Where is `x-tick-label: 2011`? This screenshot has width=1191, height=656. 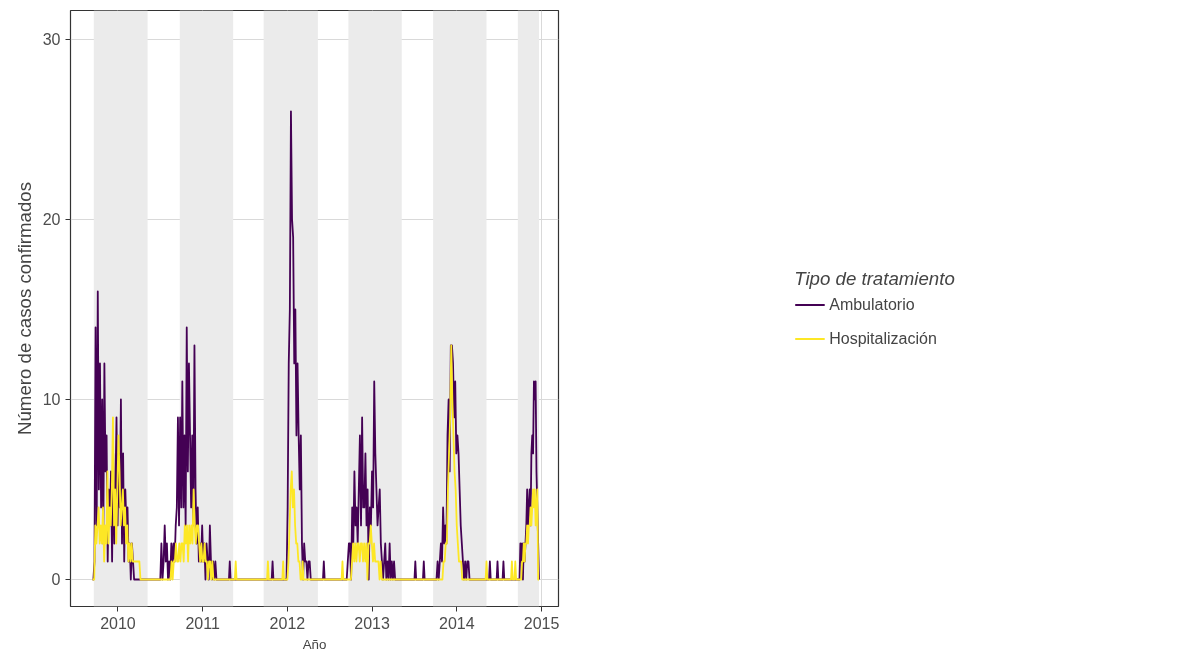
x-tick-label: 2011 is located at coordinates (202, 623).